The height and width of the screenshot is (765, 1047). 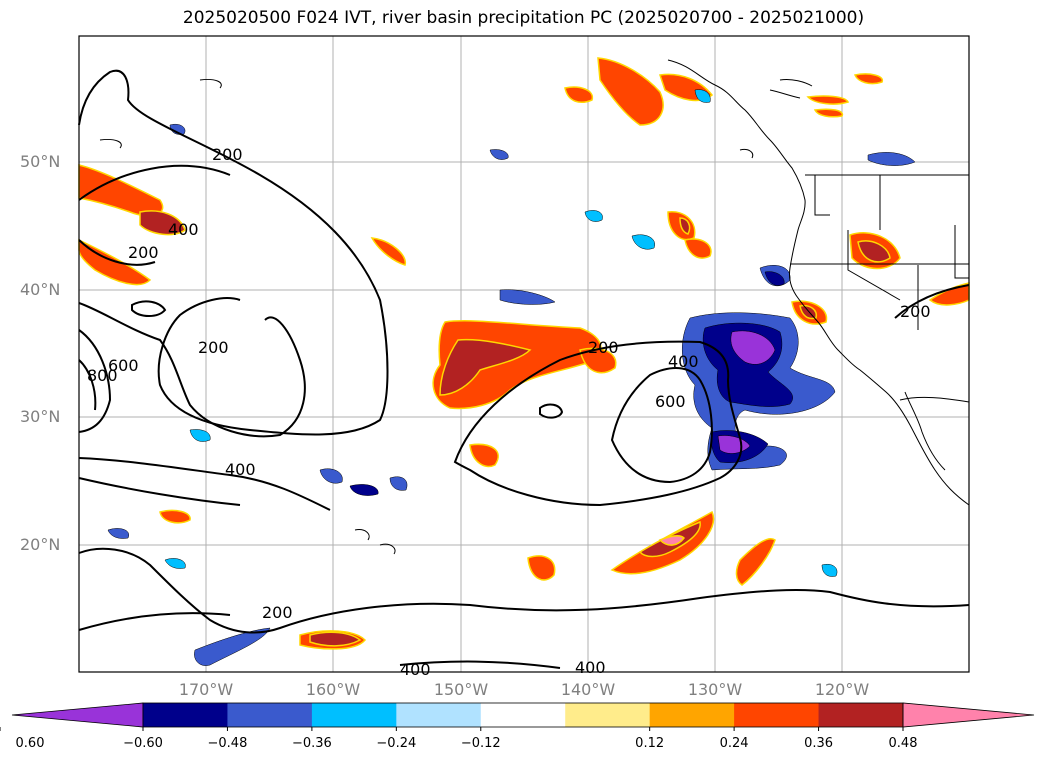 I want to click on colorbar-tick-label: −0.48, so click(x=227, y=743).